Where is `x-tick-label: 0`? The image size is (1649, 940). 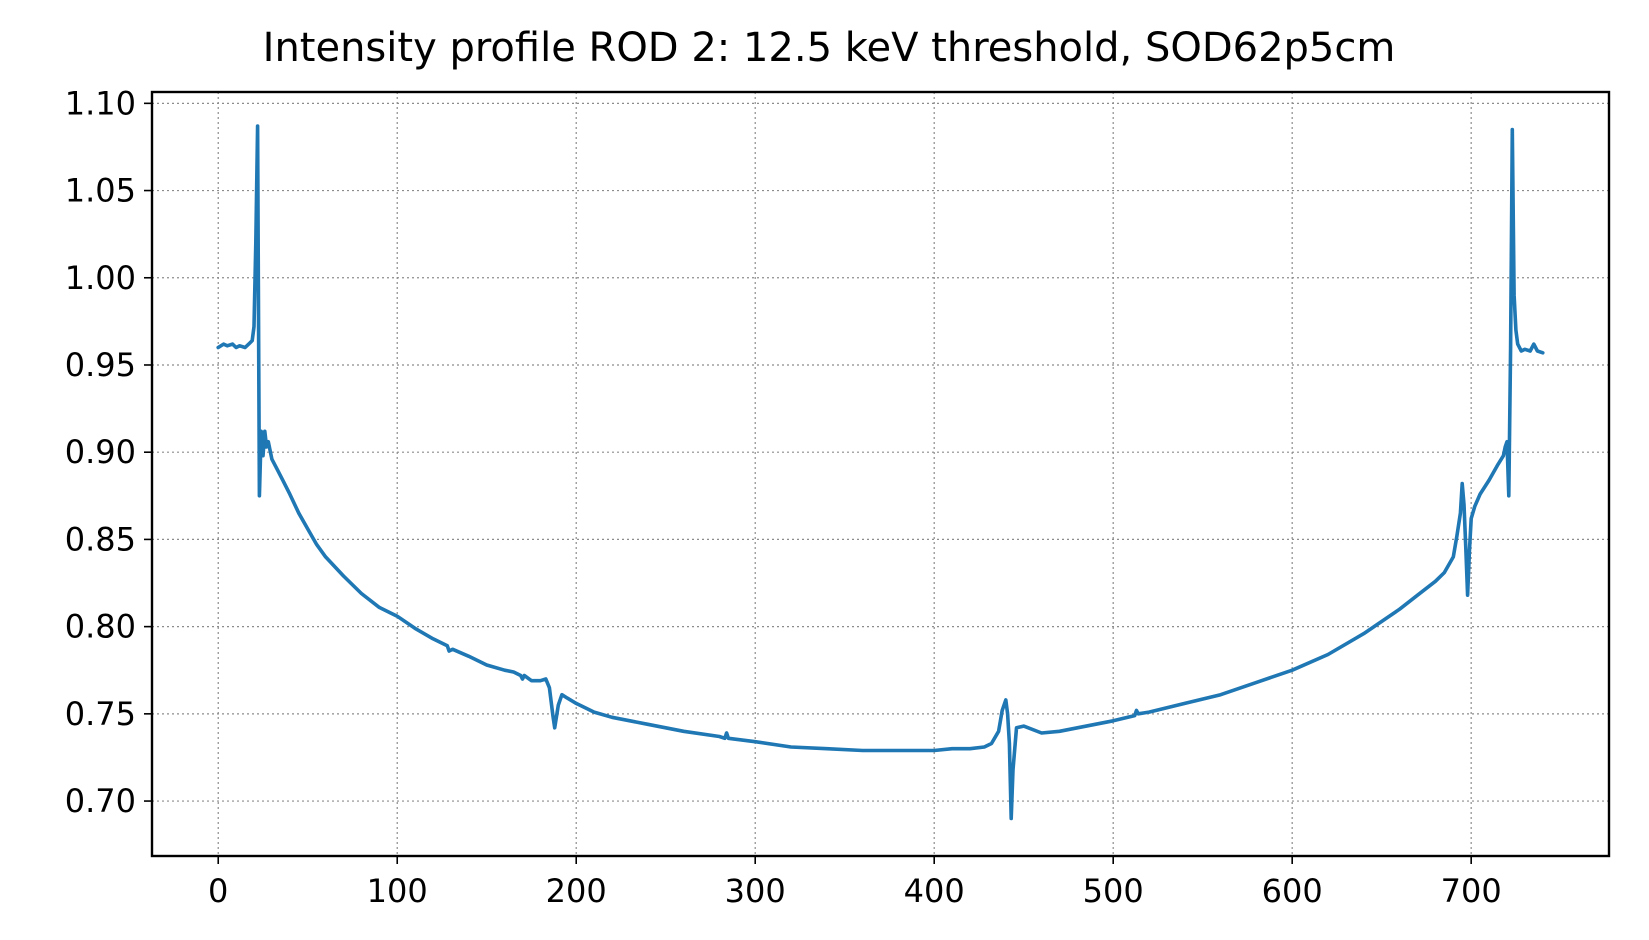 x-tick-label: 0 is located at coordinates (218, 891).